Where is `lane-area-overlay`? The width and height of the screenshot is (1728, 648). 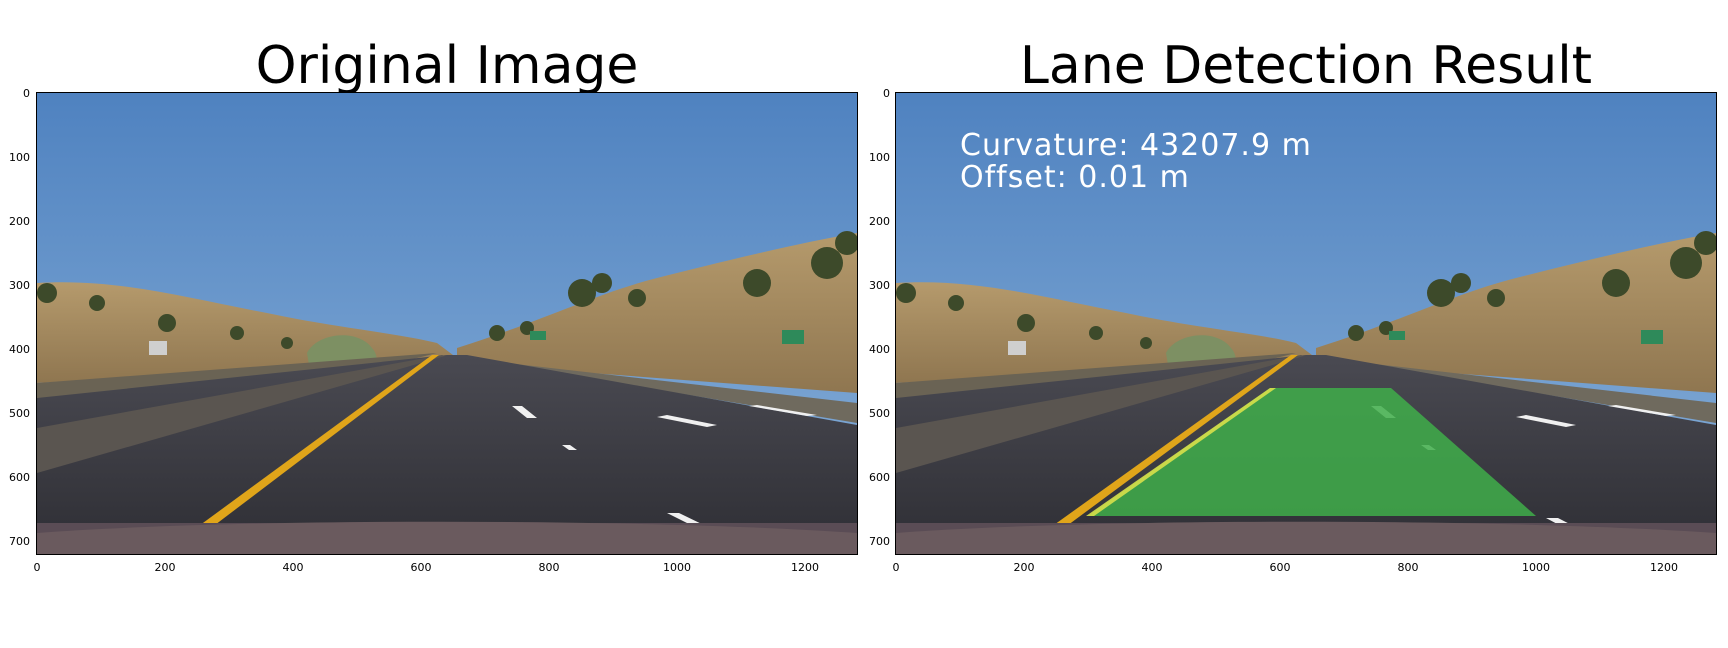
lane-area-overlay is located at coordinates (1312, 452).